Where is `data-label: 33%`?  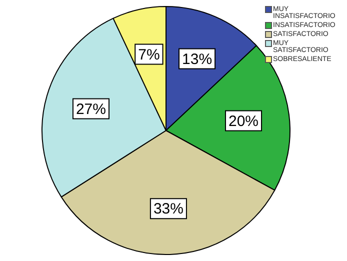 data-label: 33% is located at coordinates (168, 209).